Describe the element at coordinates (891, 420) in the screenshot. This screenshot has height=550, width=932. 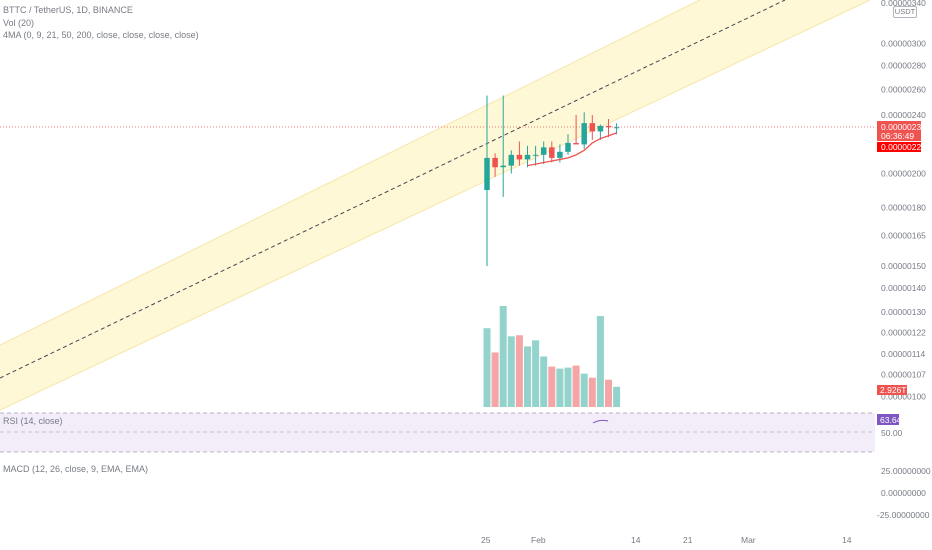
I see `rsi-value-label: 63.64` at that location.